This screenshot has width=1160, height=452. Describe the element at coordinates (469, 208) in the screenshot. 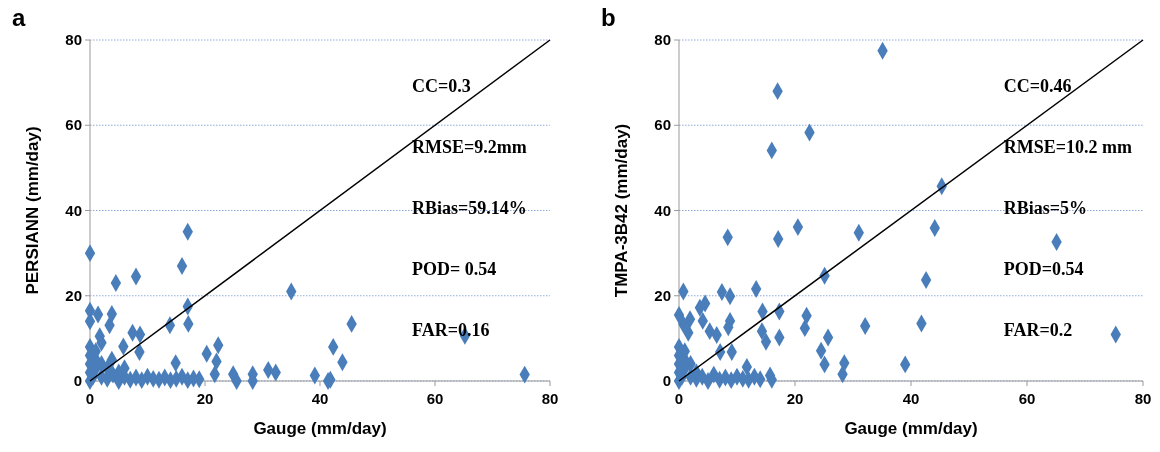

I see `annotation: RBias=59.14%` at that location.